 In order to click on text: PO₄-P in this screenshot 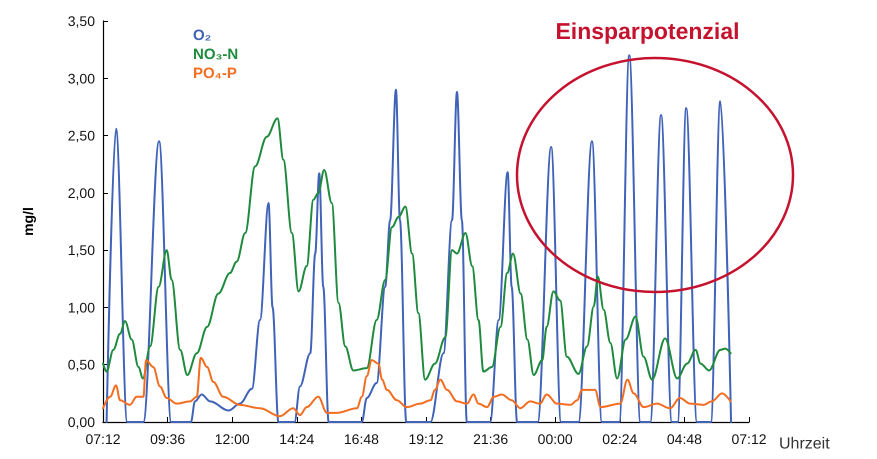, I will do `click(215, 73)`.